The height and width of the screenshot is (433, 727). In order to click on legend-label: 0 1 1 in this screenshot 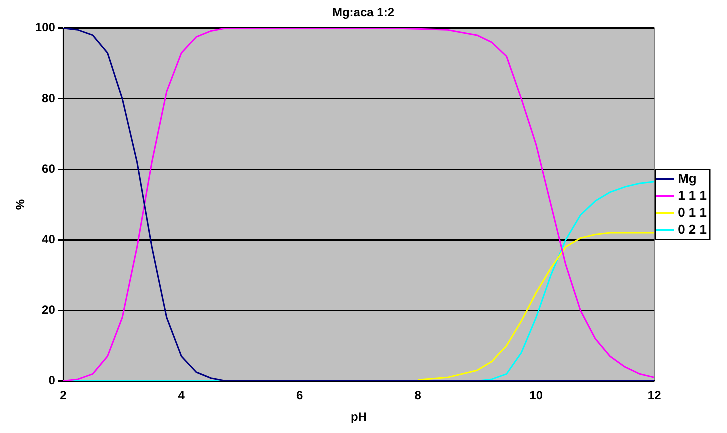, I will do `click(693, 212)`.